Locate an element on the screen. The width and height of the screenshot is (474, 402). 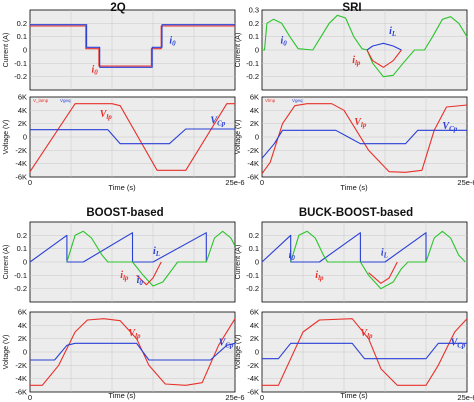
chart-title: 2Q is located at coordinates (117, 8).